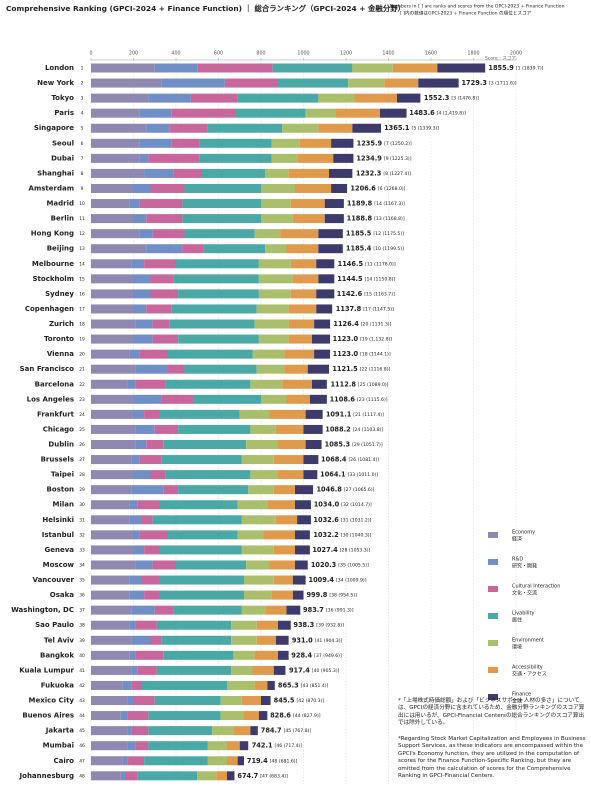 This screenshot has width=591, height=800. What do you see at coordinates (288, 685) in the screenshot?
I see `total-label: 865.3` at bounding box center [288, 685].